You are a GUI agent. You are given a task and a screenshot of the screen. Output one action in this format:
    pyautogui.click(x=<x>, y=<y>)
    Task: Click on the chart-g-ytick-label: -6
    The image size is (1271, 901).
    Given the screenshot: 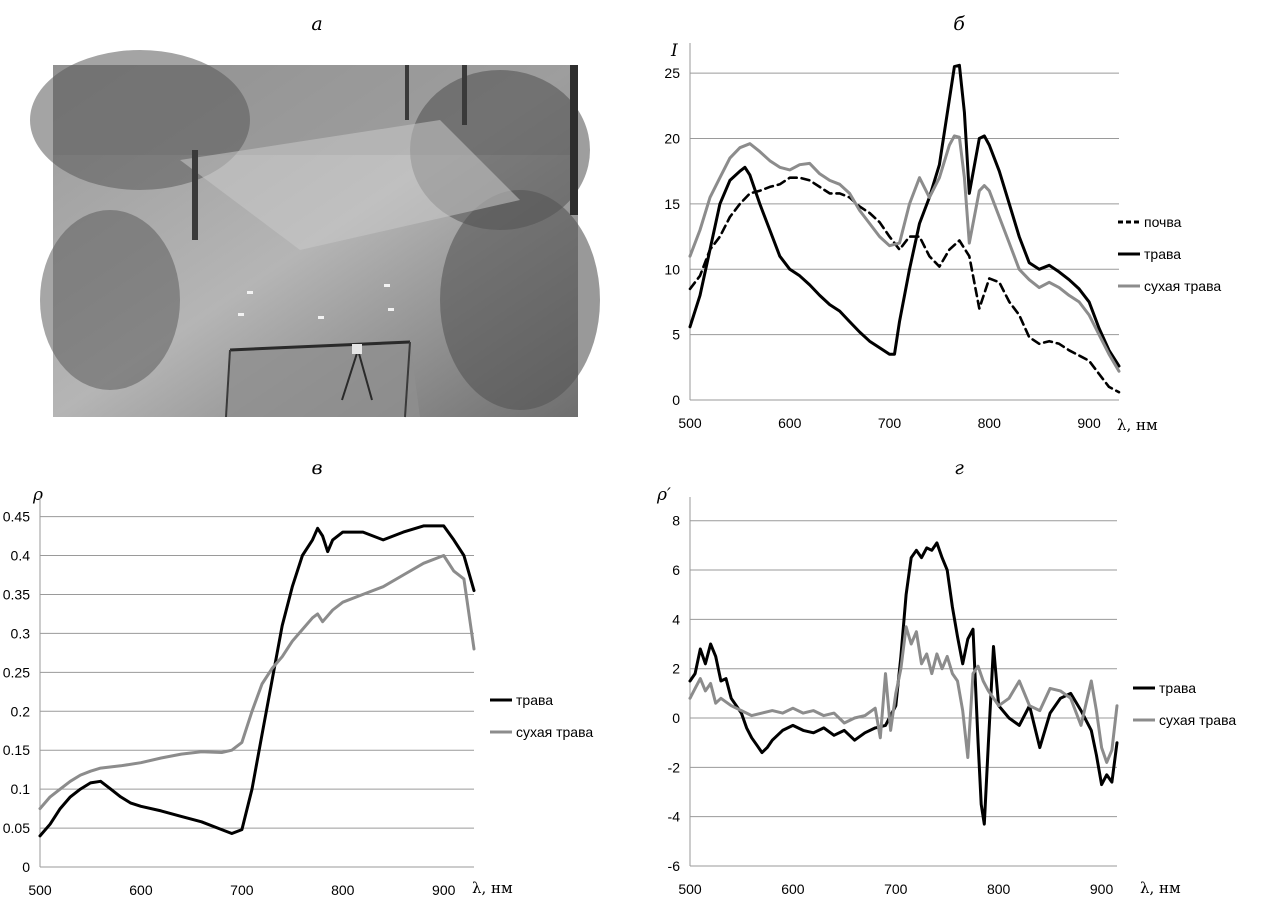 What is the action you would take?
    pyautogui.click(x=674, y=866)
    